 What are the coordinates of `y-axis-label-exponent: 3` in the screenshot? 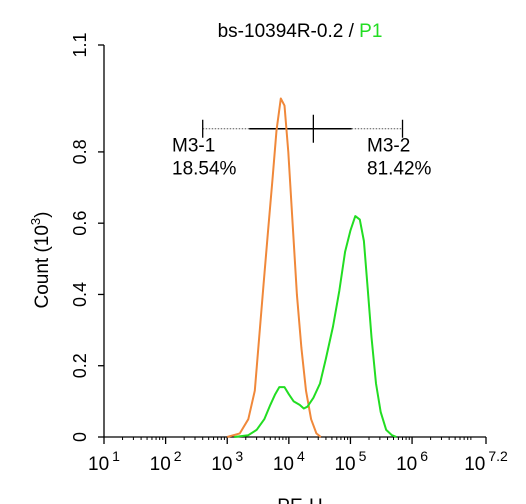 It's located at (35, 221).